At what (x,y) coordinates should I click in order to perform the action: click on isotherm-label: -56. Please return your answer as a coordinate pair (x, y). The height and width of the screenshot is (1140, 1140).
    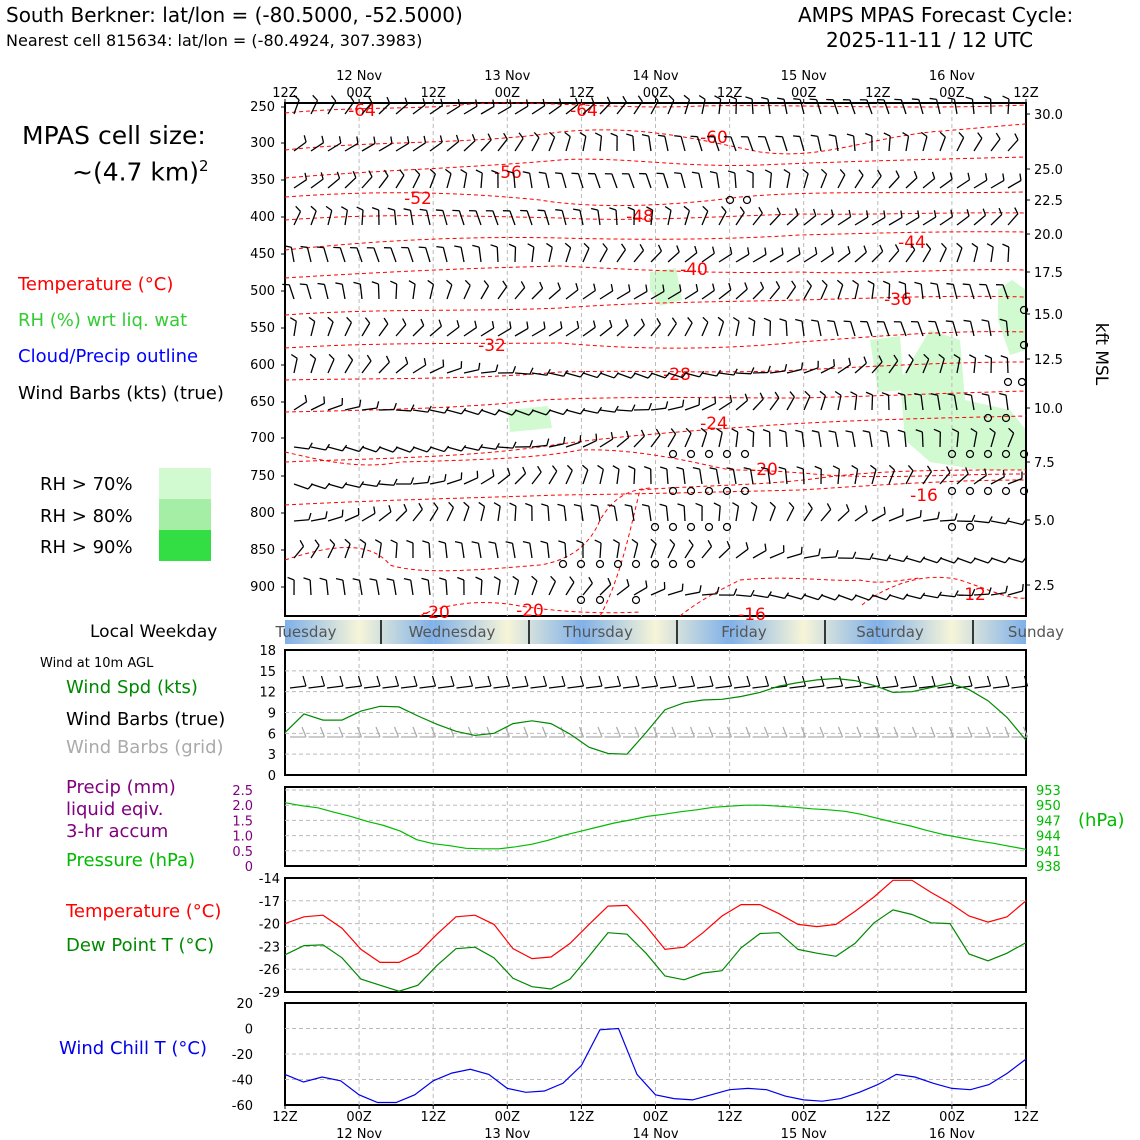
    Looking at the image, I should click on (508, 173).